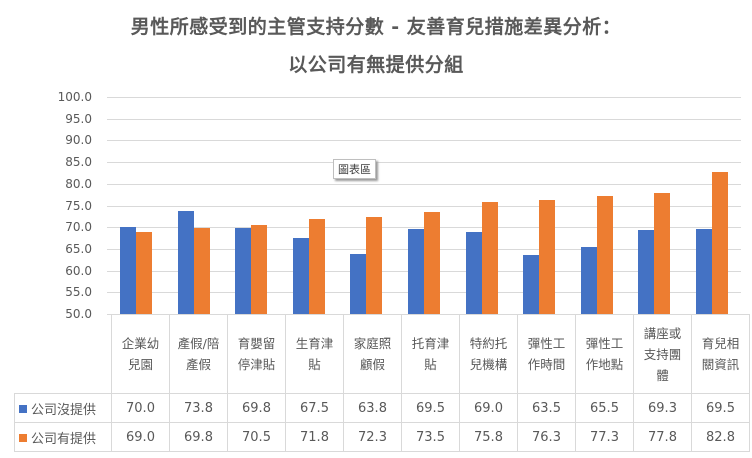 The width and height of the screenshot is (752, 458). What do you see at coordinates (314, 408) in the screenshot?
I see `table-cell: 67.5` at bounding box center [314, 408].